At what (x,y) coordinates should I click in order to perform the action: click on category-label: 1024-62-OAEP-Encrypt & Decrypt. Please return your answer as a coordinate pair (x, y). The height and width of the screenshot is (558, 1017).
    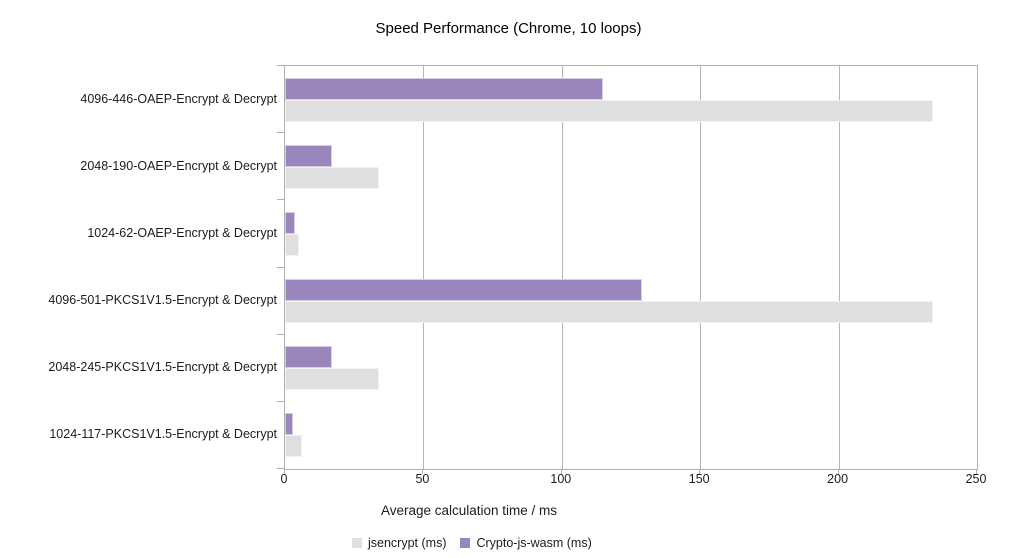
    Looking at the image, I should click on (182, 232).